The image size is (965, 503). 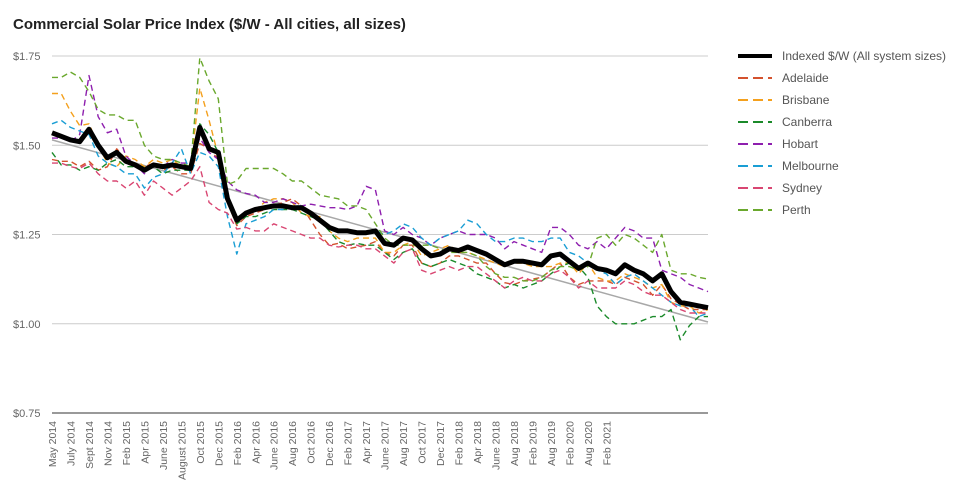 What do you see at coordinates (570, 443) in the screenshot?
I see `x-tick-label: Feb 2020` at bounding box center [570, 443].